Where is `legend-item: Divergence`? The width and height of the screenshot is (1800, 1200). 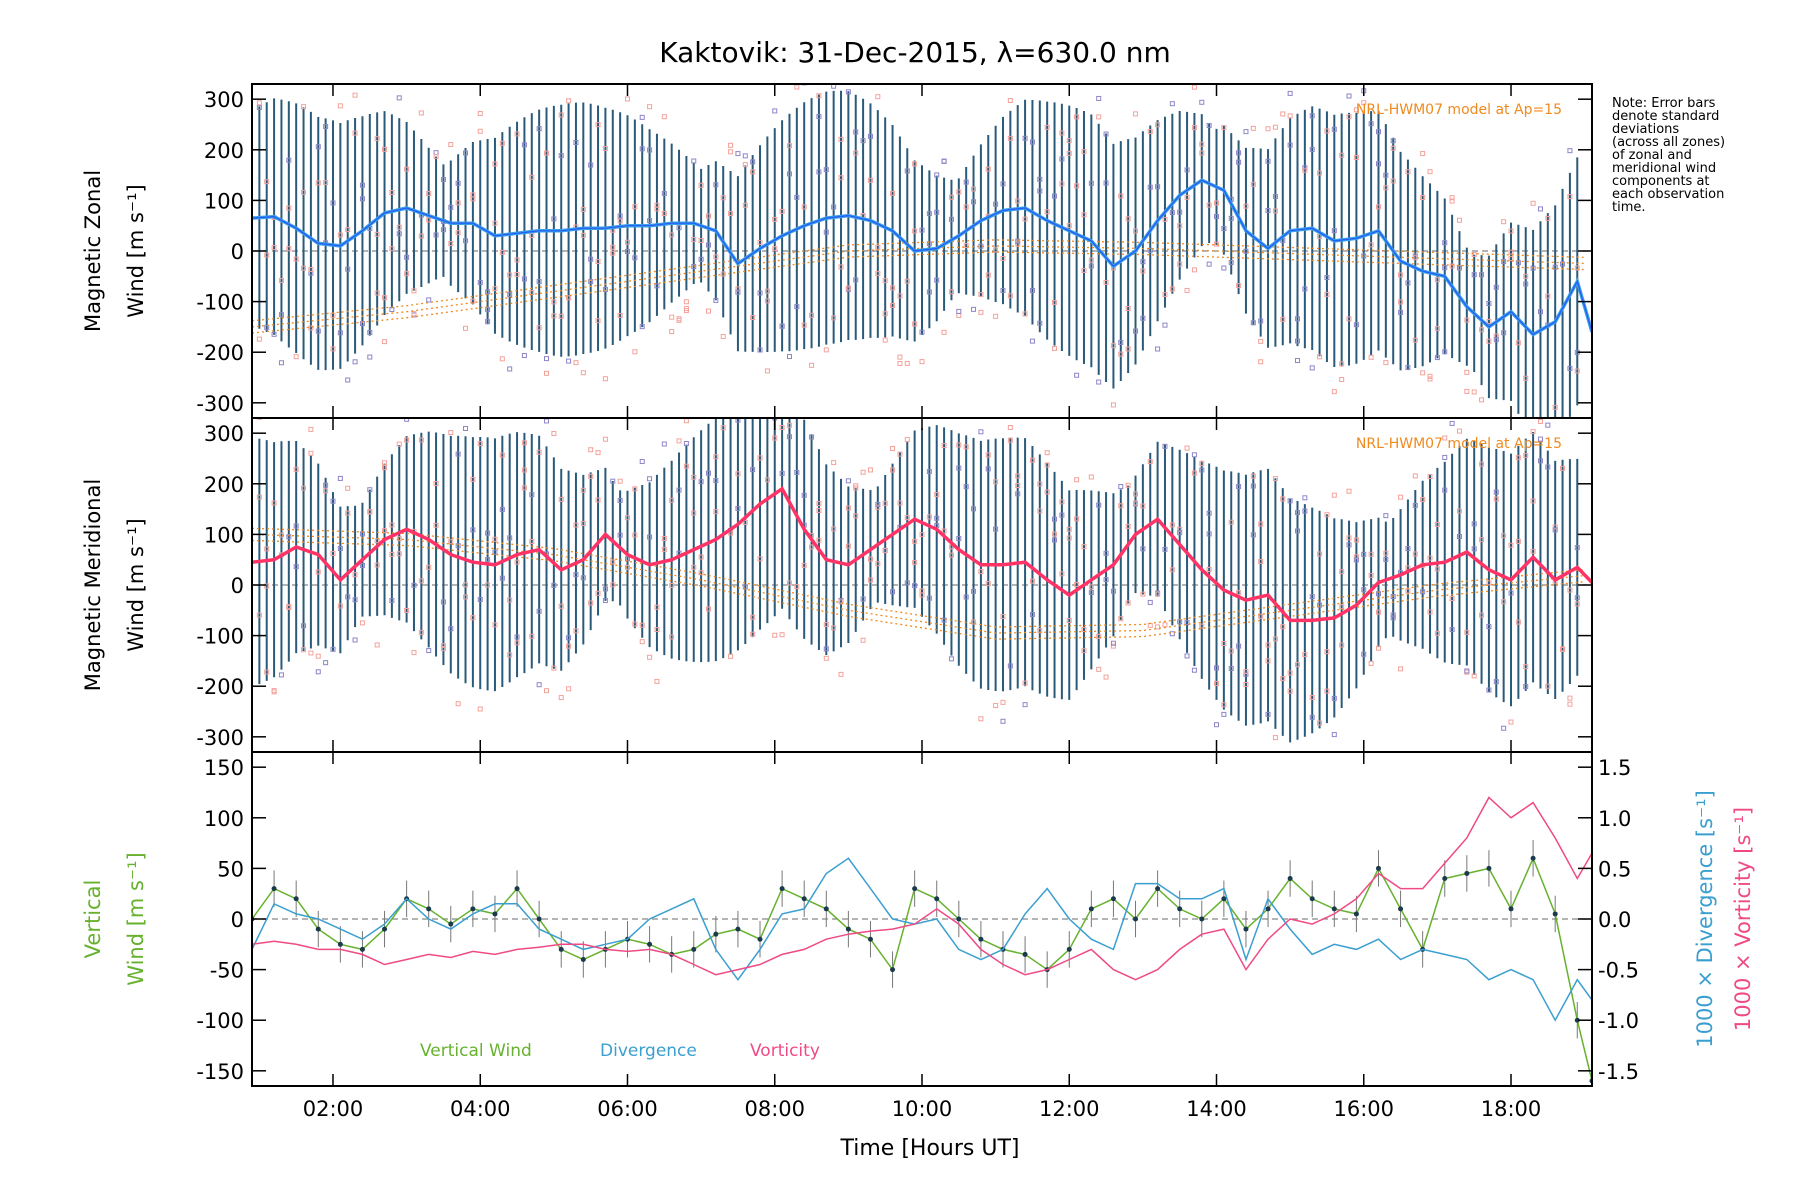
legend-item: Divergence is located at coordinates (648, 1051).